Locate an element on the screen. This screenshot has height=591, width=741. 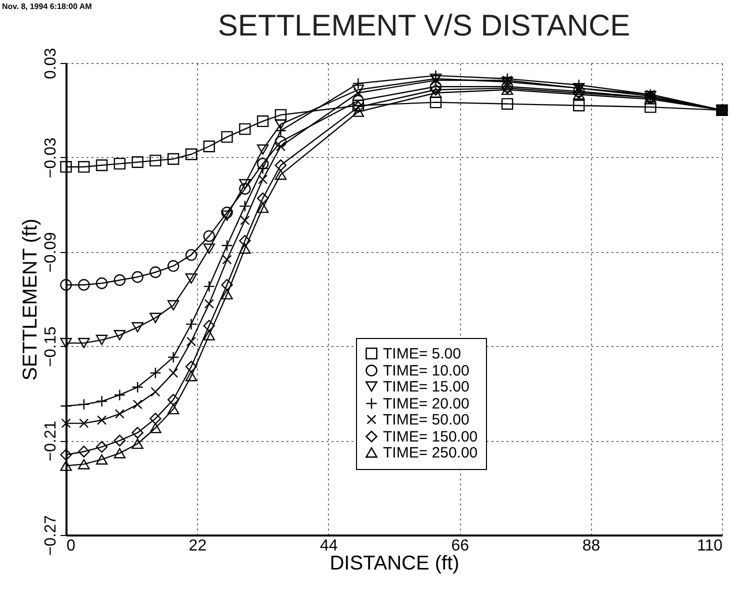
text: Nov. 8, 1994 6:18:00 AM is located at coordinates (47, 6).